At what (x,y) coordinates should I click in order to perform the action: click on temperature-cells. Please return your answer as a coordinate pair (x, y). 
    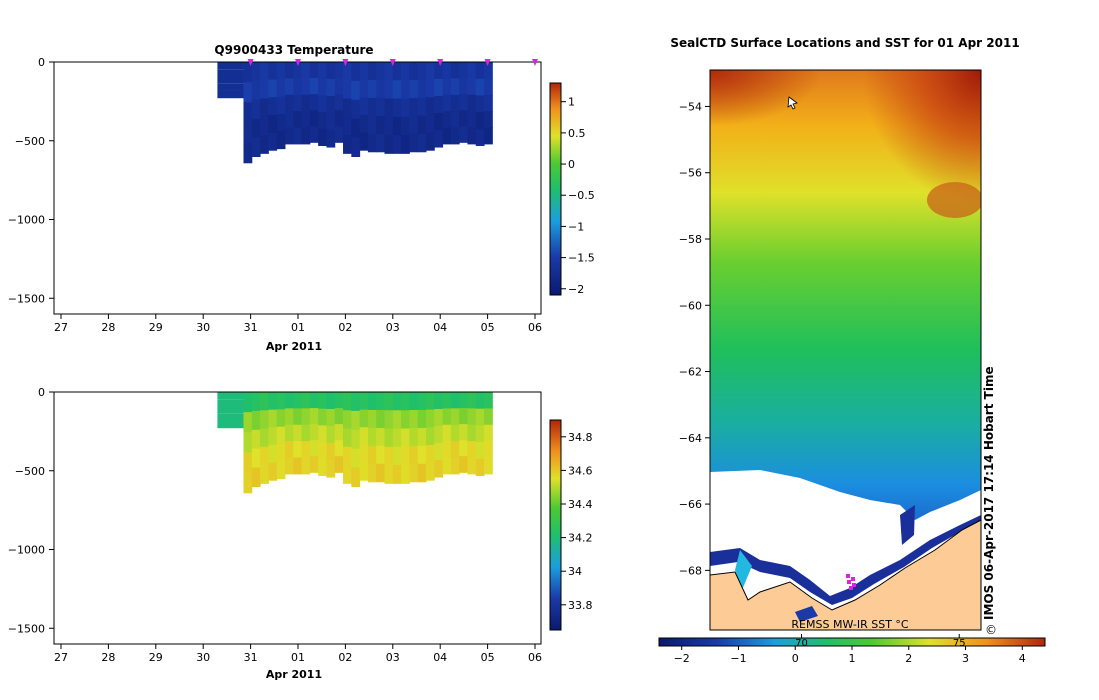
    Looking at the image, I should click on (355, 113).